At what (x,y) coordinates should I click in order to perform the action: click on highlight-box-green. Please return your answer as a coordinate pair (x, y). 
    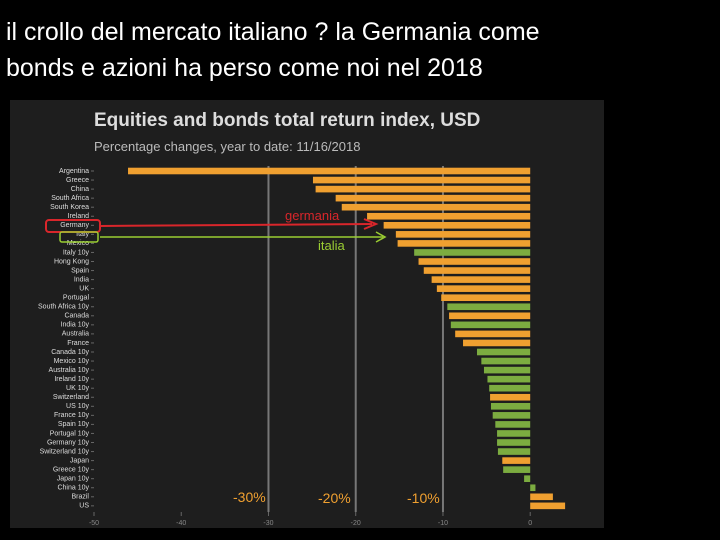
    Looking at the image, I should click on (79, 237).